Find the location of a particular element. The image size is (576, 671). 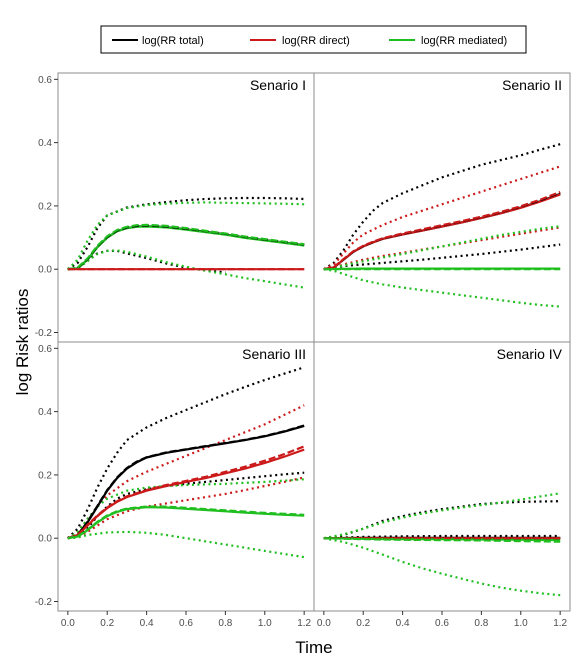

x-axis-title: Time is located at coordinates (313, 647).